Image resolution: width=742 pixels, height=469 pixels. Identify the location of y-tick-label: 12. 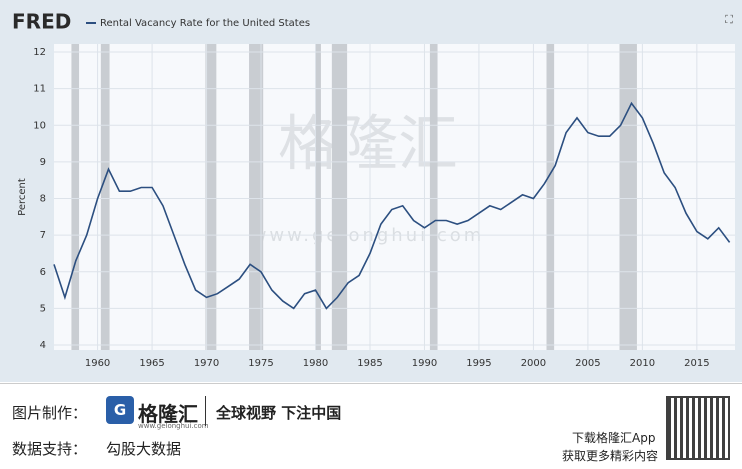
(39, 52).